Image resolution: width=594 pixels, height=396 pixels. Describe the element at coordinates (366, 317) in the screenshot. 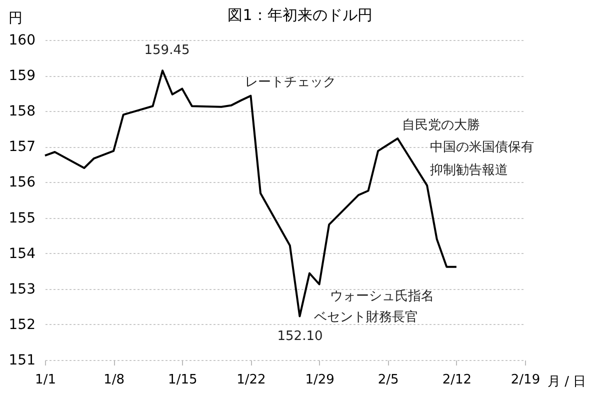

I see `annotation: ベセント財務長官` at that location.